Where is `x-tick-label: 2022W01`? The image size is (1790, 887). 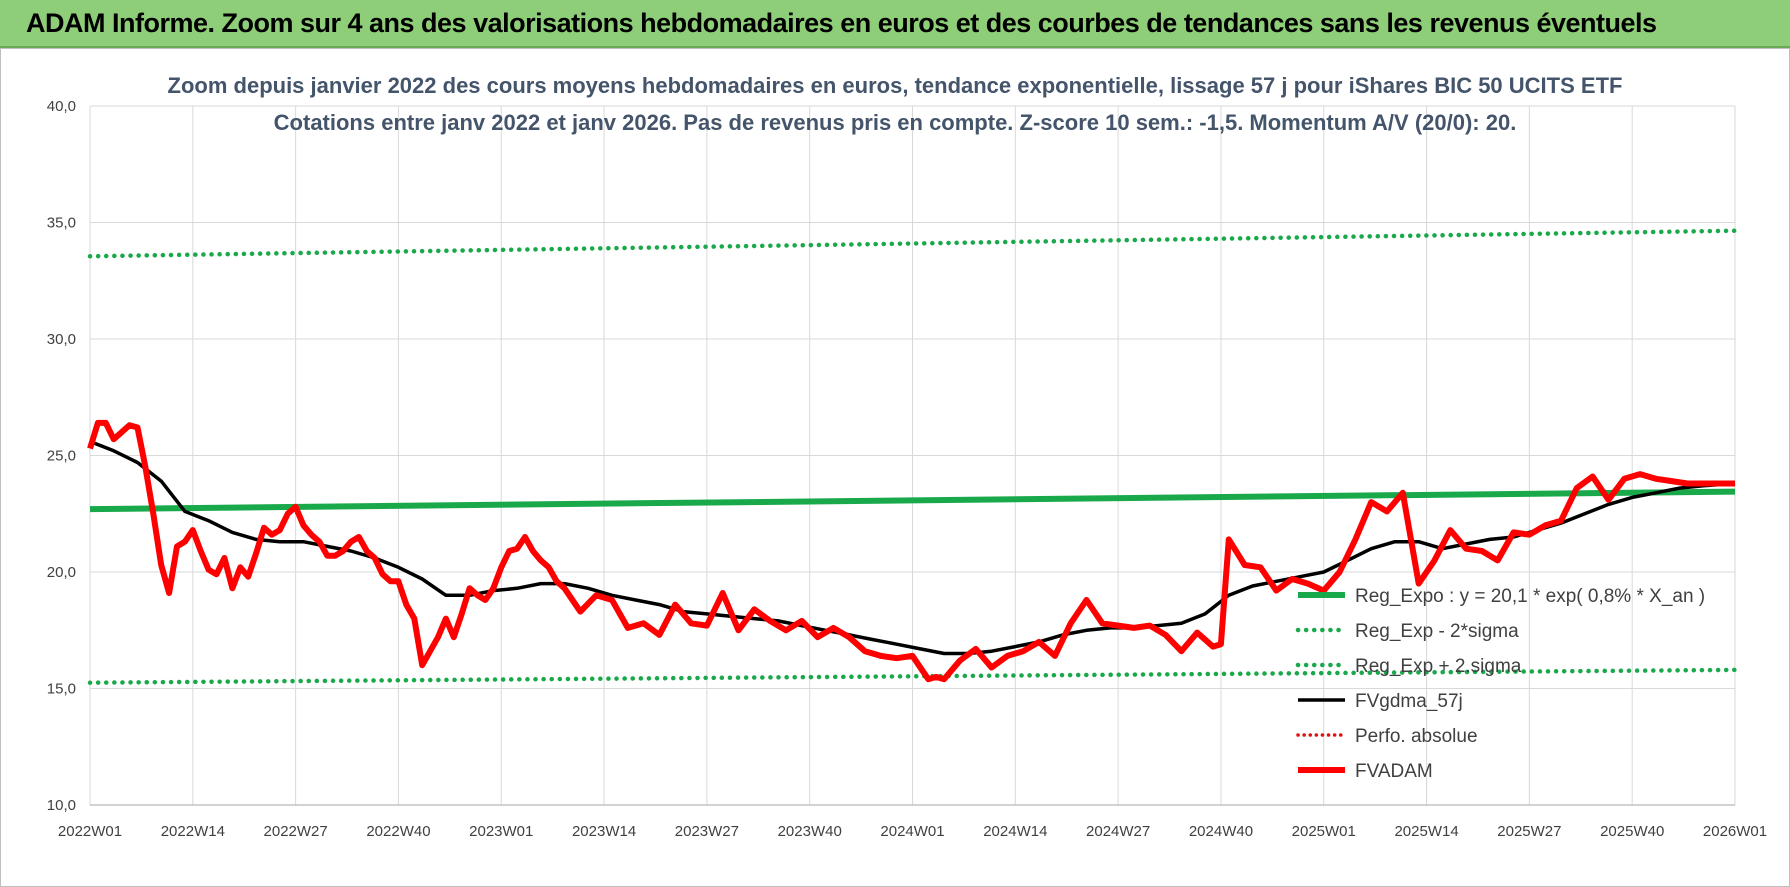
x-tick-label: 2022W01 is located at coordinates (90, 831).